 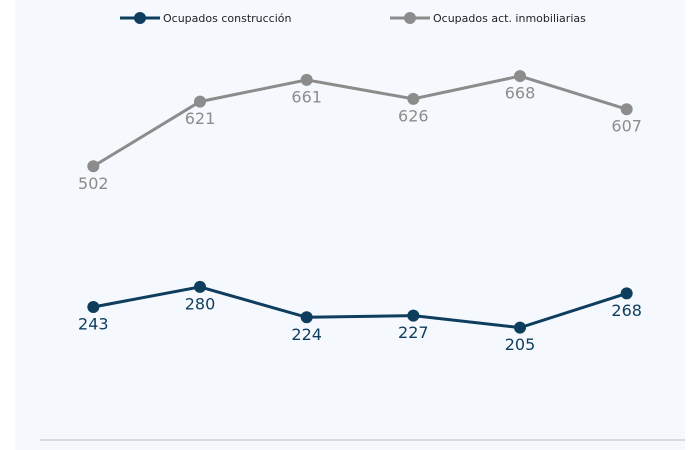 What do you see at coordinates (626, 310) in the screenshot?
I see `data-label: 268` at bounding box center [626, 310].